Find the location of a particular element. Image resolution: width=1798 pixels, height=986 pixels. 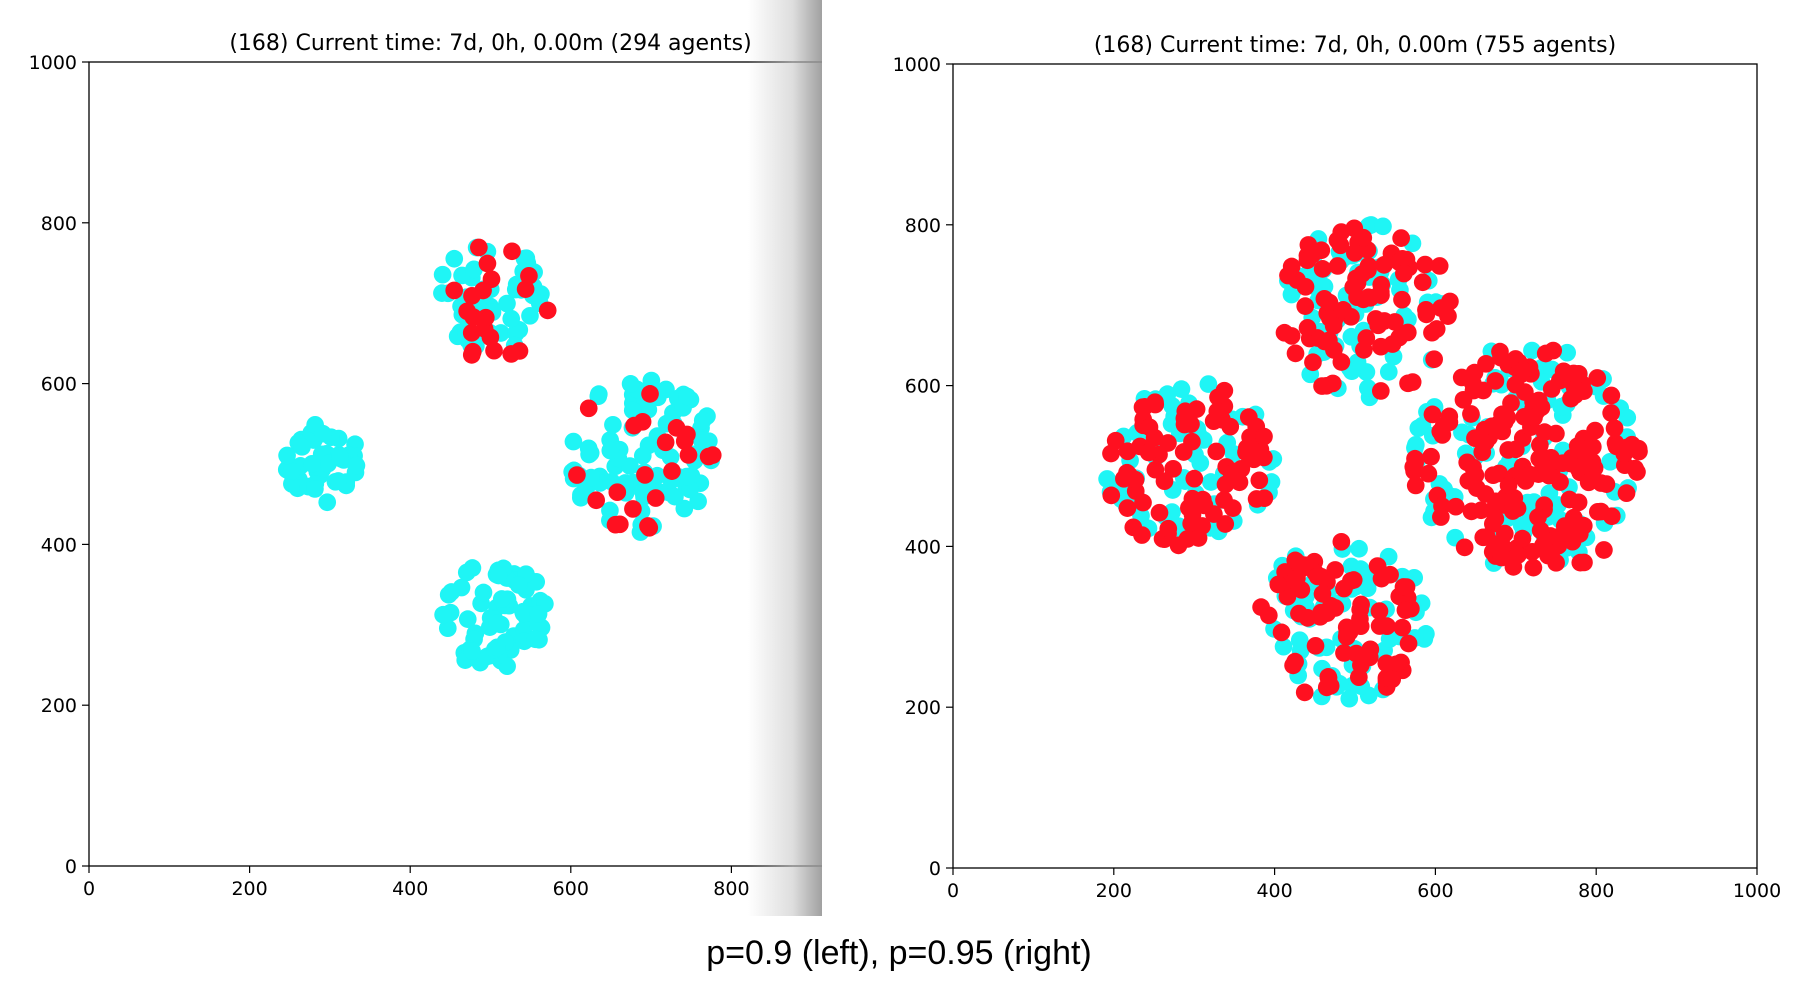

y-tick-label: 400 is located at coordinates (59, 545).